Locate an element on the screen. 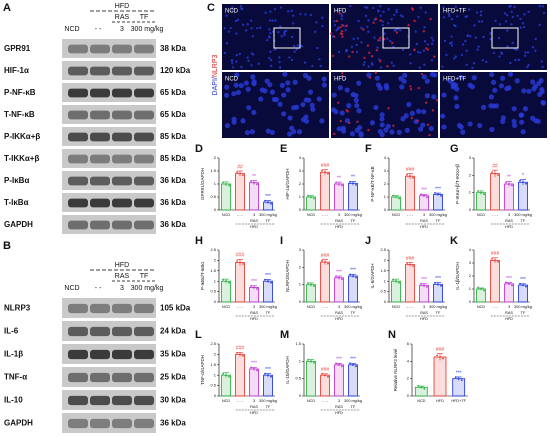 This screenshot has width=550, height=437. x-group-label: HFD is located at coordinates (339, 413).